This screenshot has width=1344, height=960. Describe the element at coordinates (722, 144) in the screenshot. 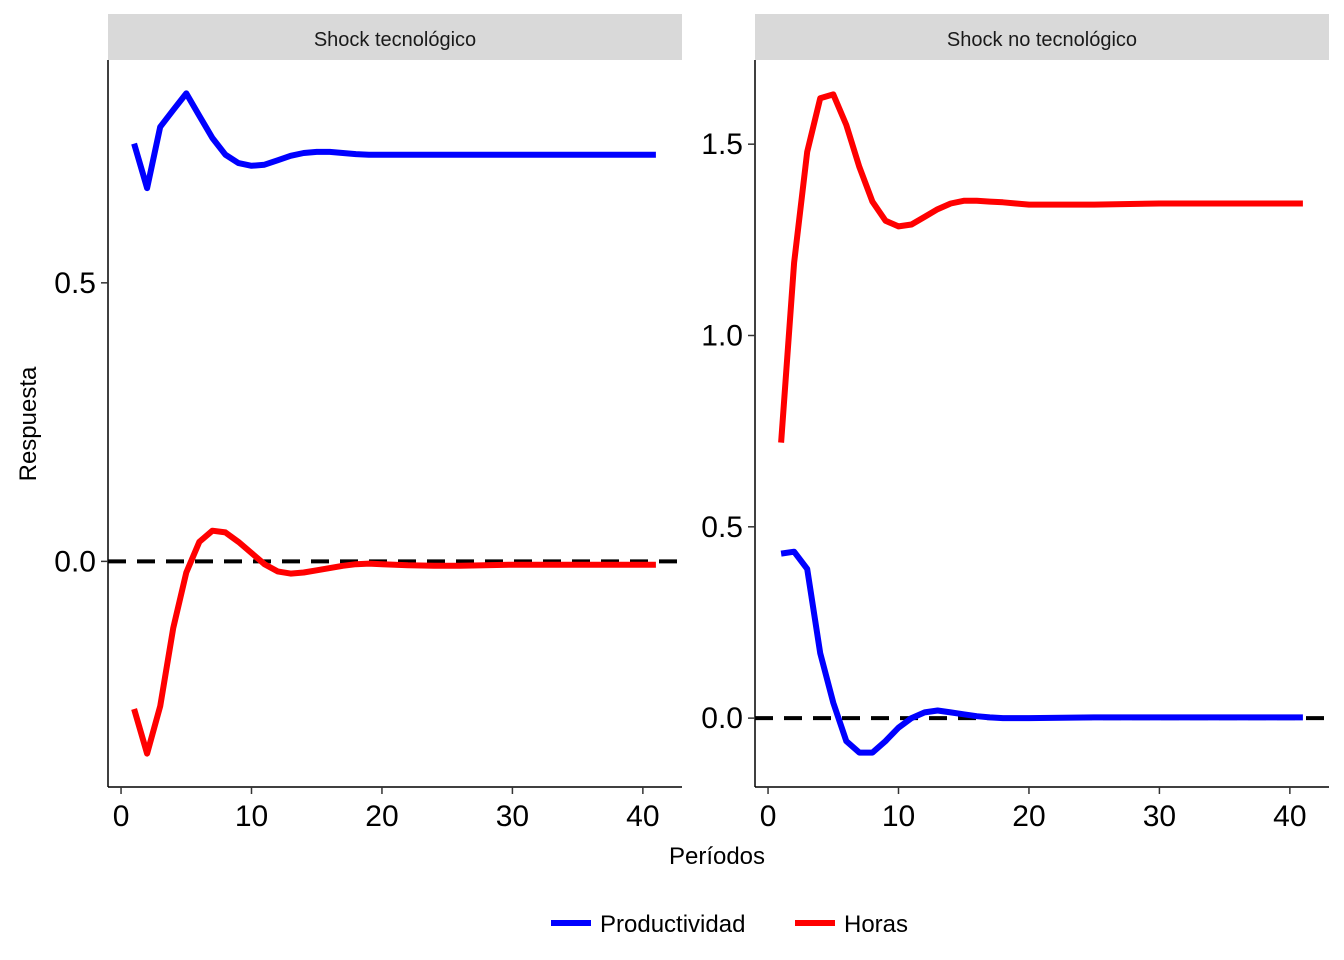

I see `y-tick-label: 1.5` at that location.